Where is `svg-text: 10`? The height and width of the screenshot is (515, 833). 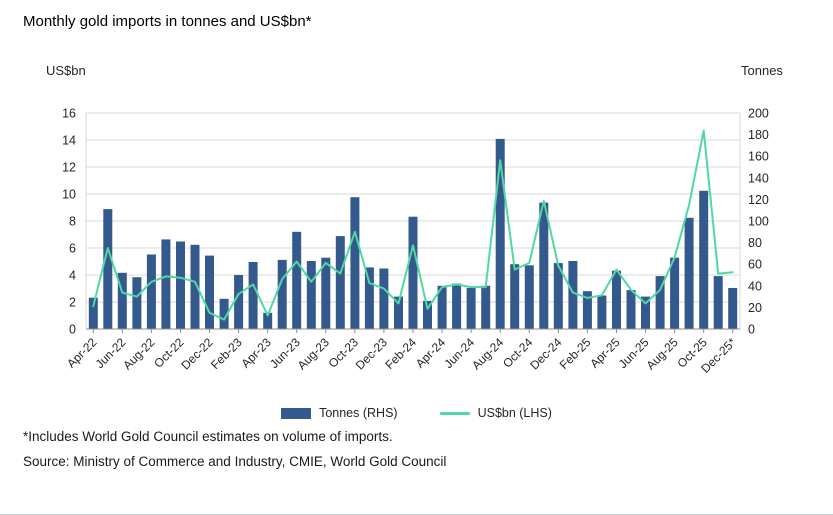 svg-text: 10 is located at coordinates (69, 195).